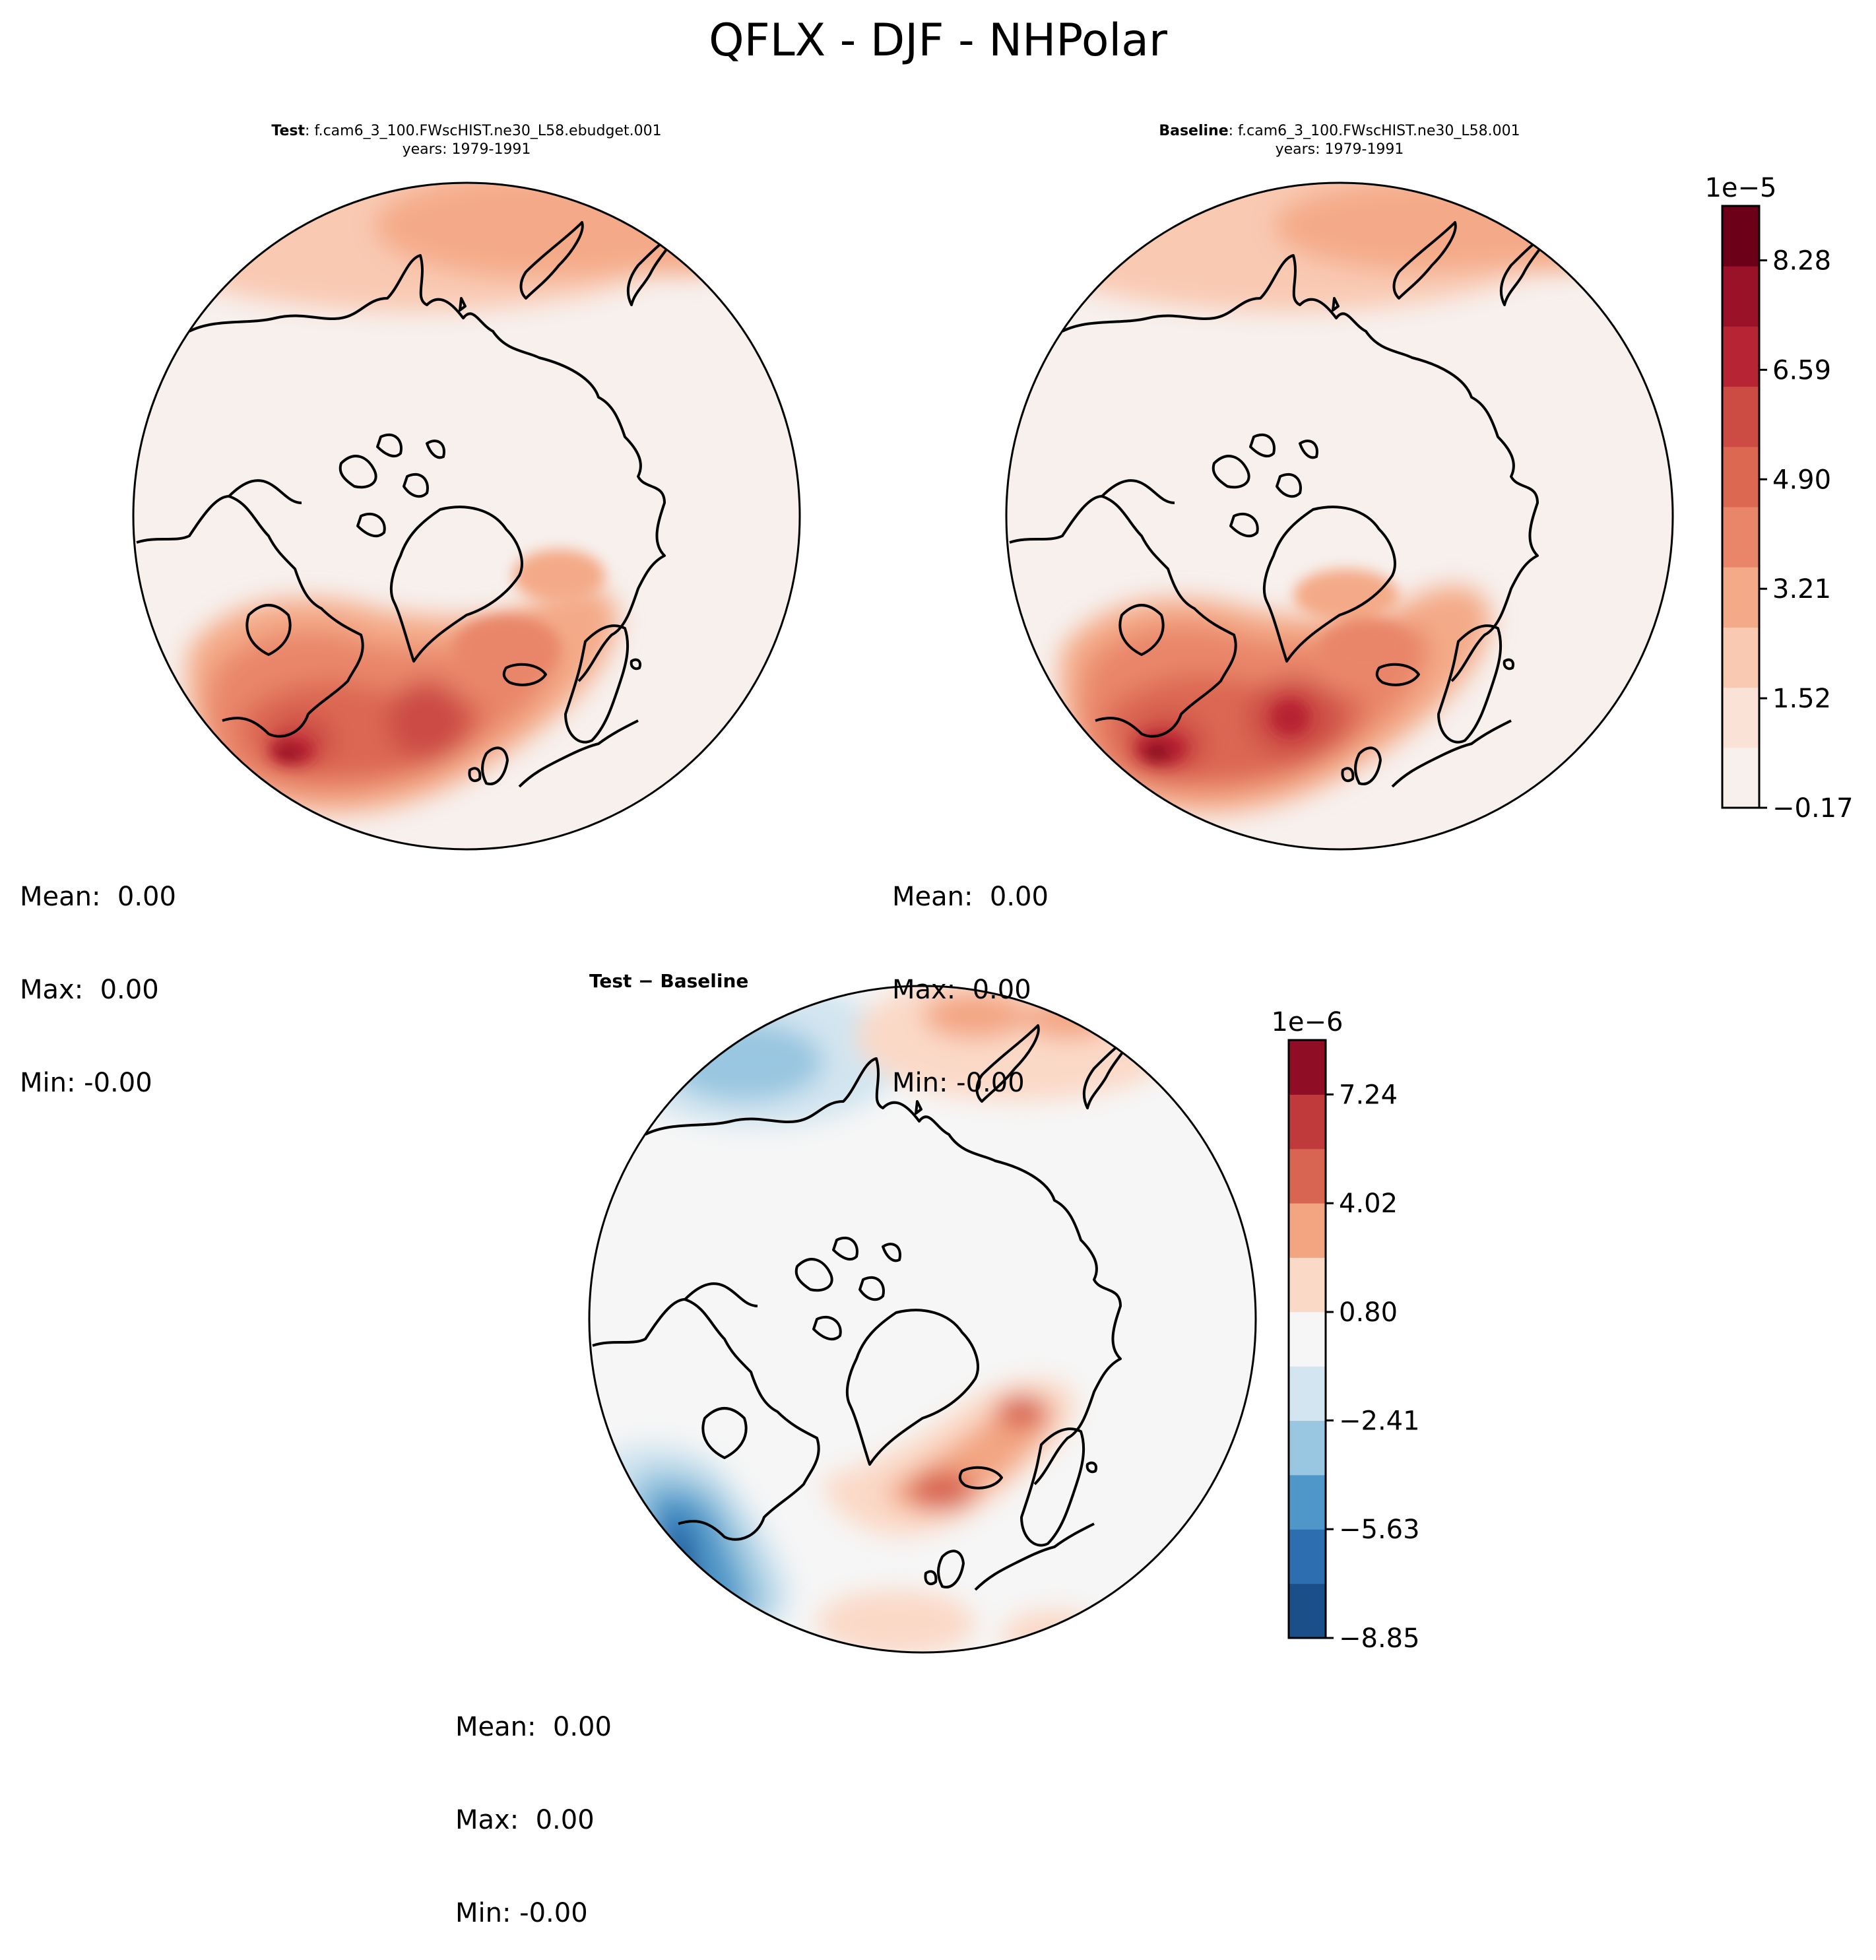 The height and width of the screenshot is (1960, 1876). What do you see at coordinates (466, 516) in the screenshot?
I see `test-map-panel` at bounding box center [466, 516].